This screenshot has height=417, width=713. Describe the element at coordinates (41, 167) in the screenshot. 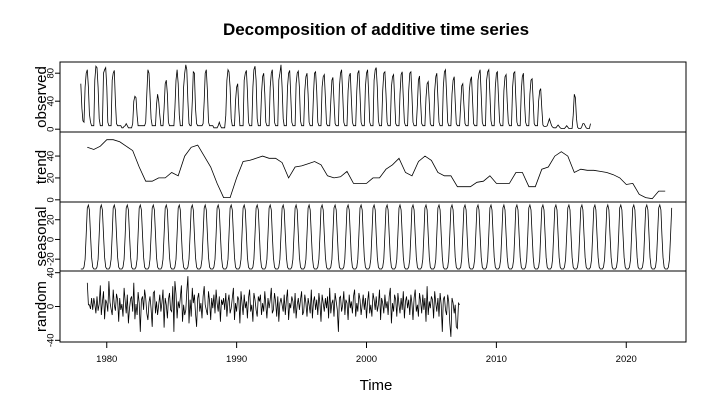

I see `panel-label-trend: trend` at that location.